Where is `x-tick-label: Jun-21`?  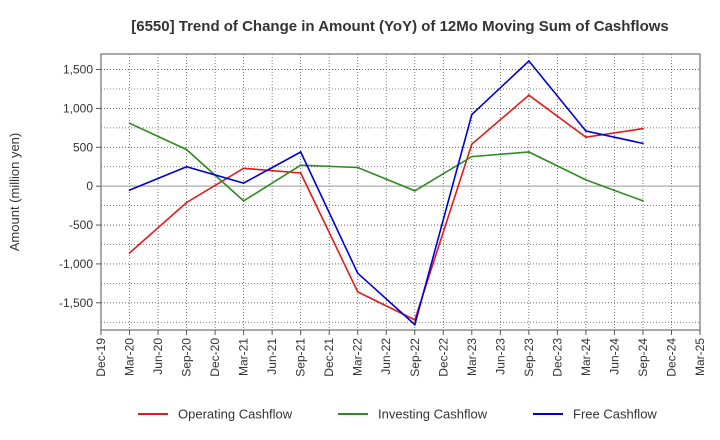
x-tick-label: Jun-21 is located at coordinates (272, 356).